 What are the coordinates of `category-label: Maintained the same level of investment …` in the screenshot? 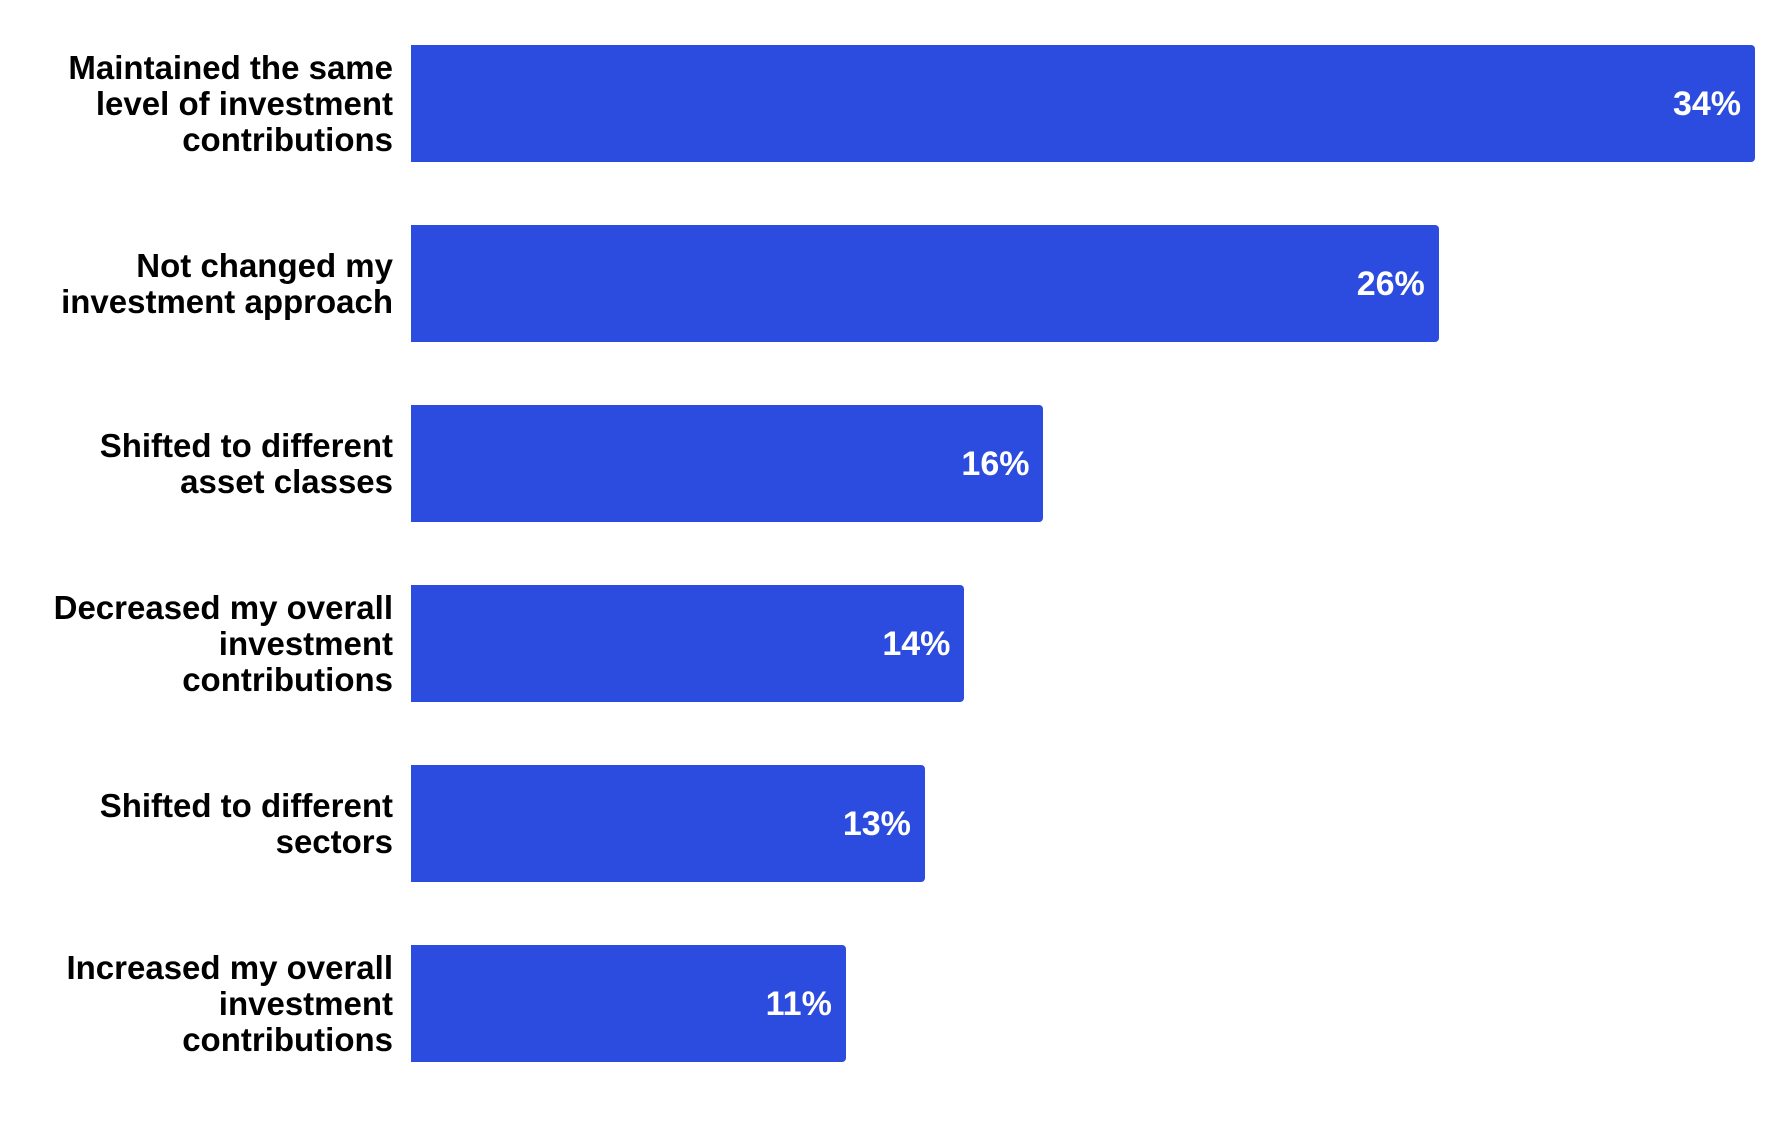 It's located at (230, 103).